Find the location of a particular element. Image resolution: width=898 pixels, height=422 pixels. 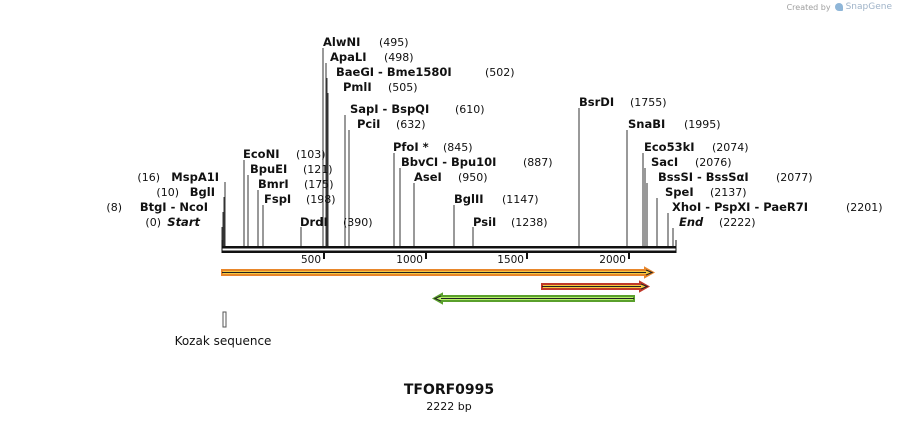

site-drdi-pos: (390) is located at coordinates (358, 222).